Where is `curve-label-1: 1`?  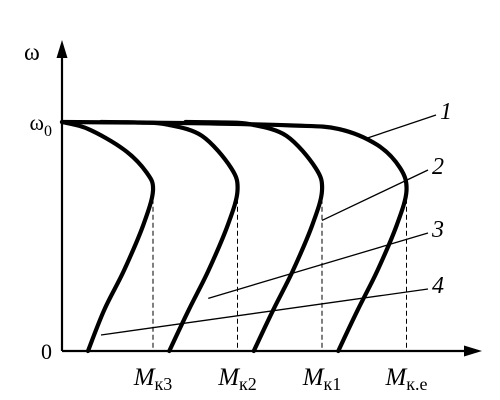
curve-label-1: 1 is located at coordinates (446, 112).